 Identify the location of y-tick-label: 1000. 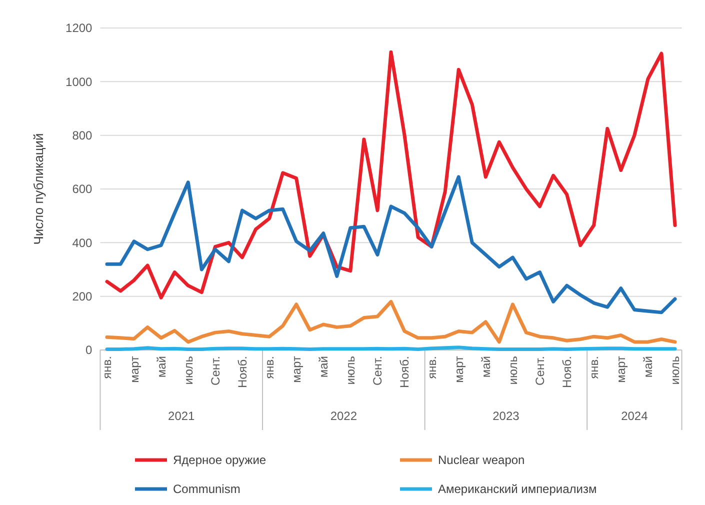
(79, 81).